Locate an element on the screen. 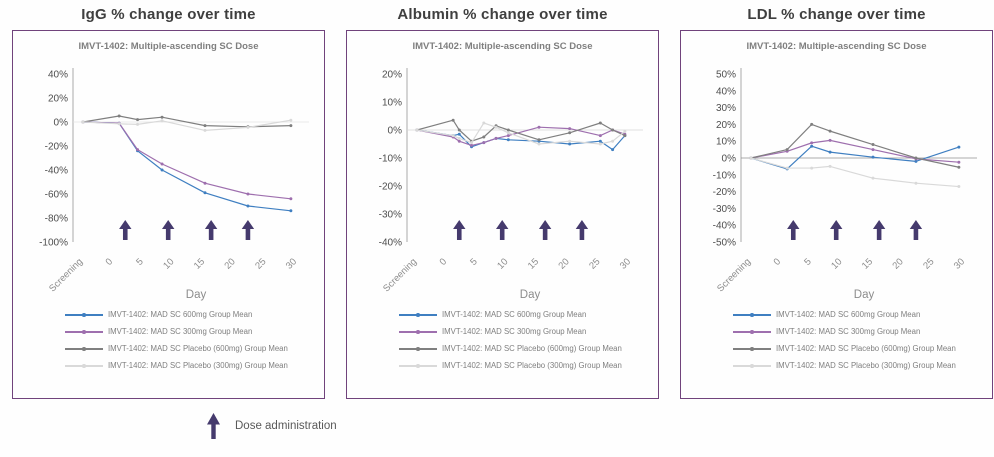 This screenshot has width=994, height=457. y-tick-label: -10% is located at coordinates (724, 175).